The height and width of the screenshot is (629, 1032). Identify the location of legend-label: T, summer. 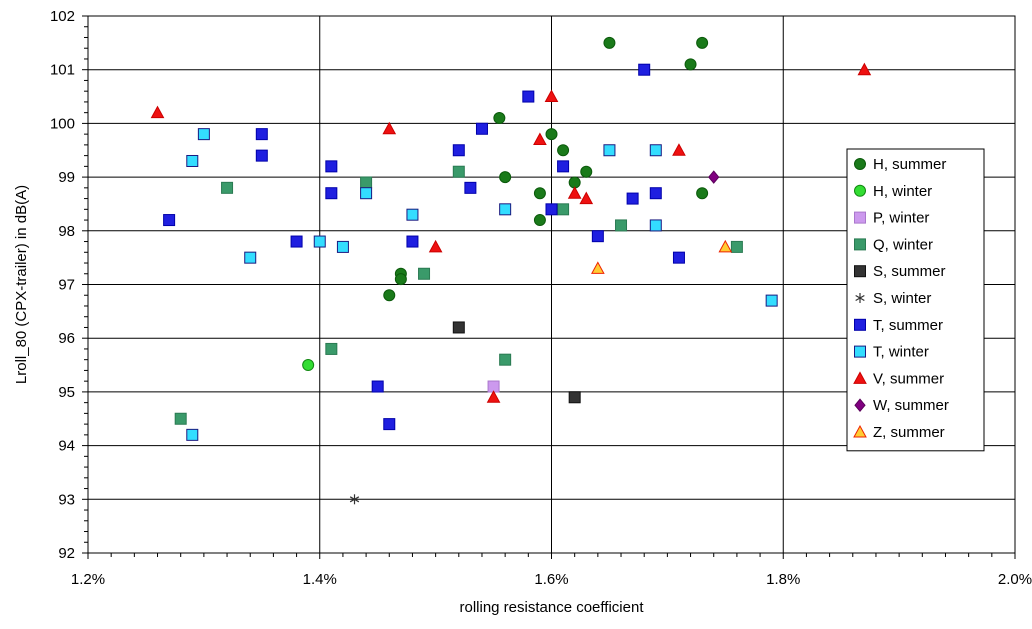
(908, 325).